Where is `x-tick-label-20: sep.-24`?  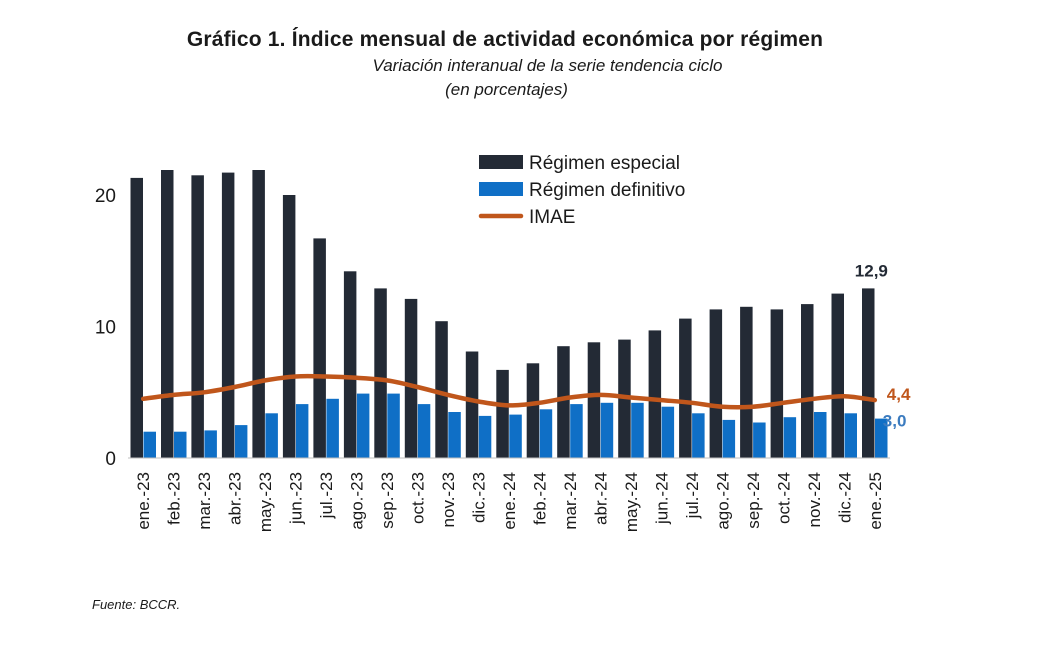
x-tick-label-20: sep.-24 is located at coordinates (753, 500).